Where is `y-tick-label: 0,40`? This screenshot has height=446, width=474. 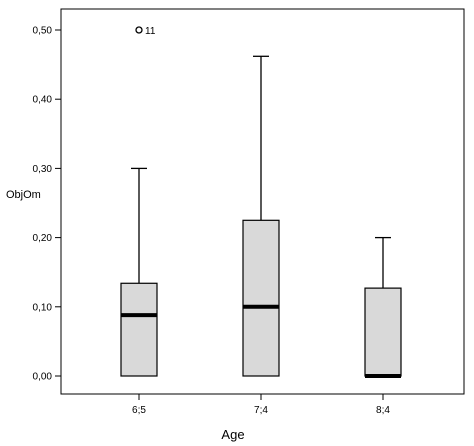
y-tick-label: 0,40 is located at coordinates (43, 100).